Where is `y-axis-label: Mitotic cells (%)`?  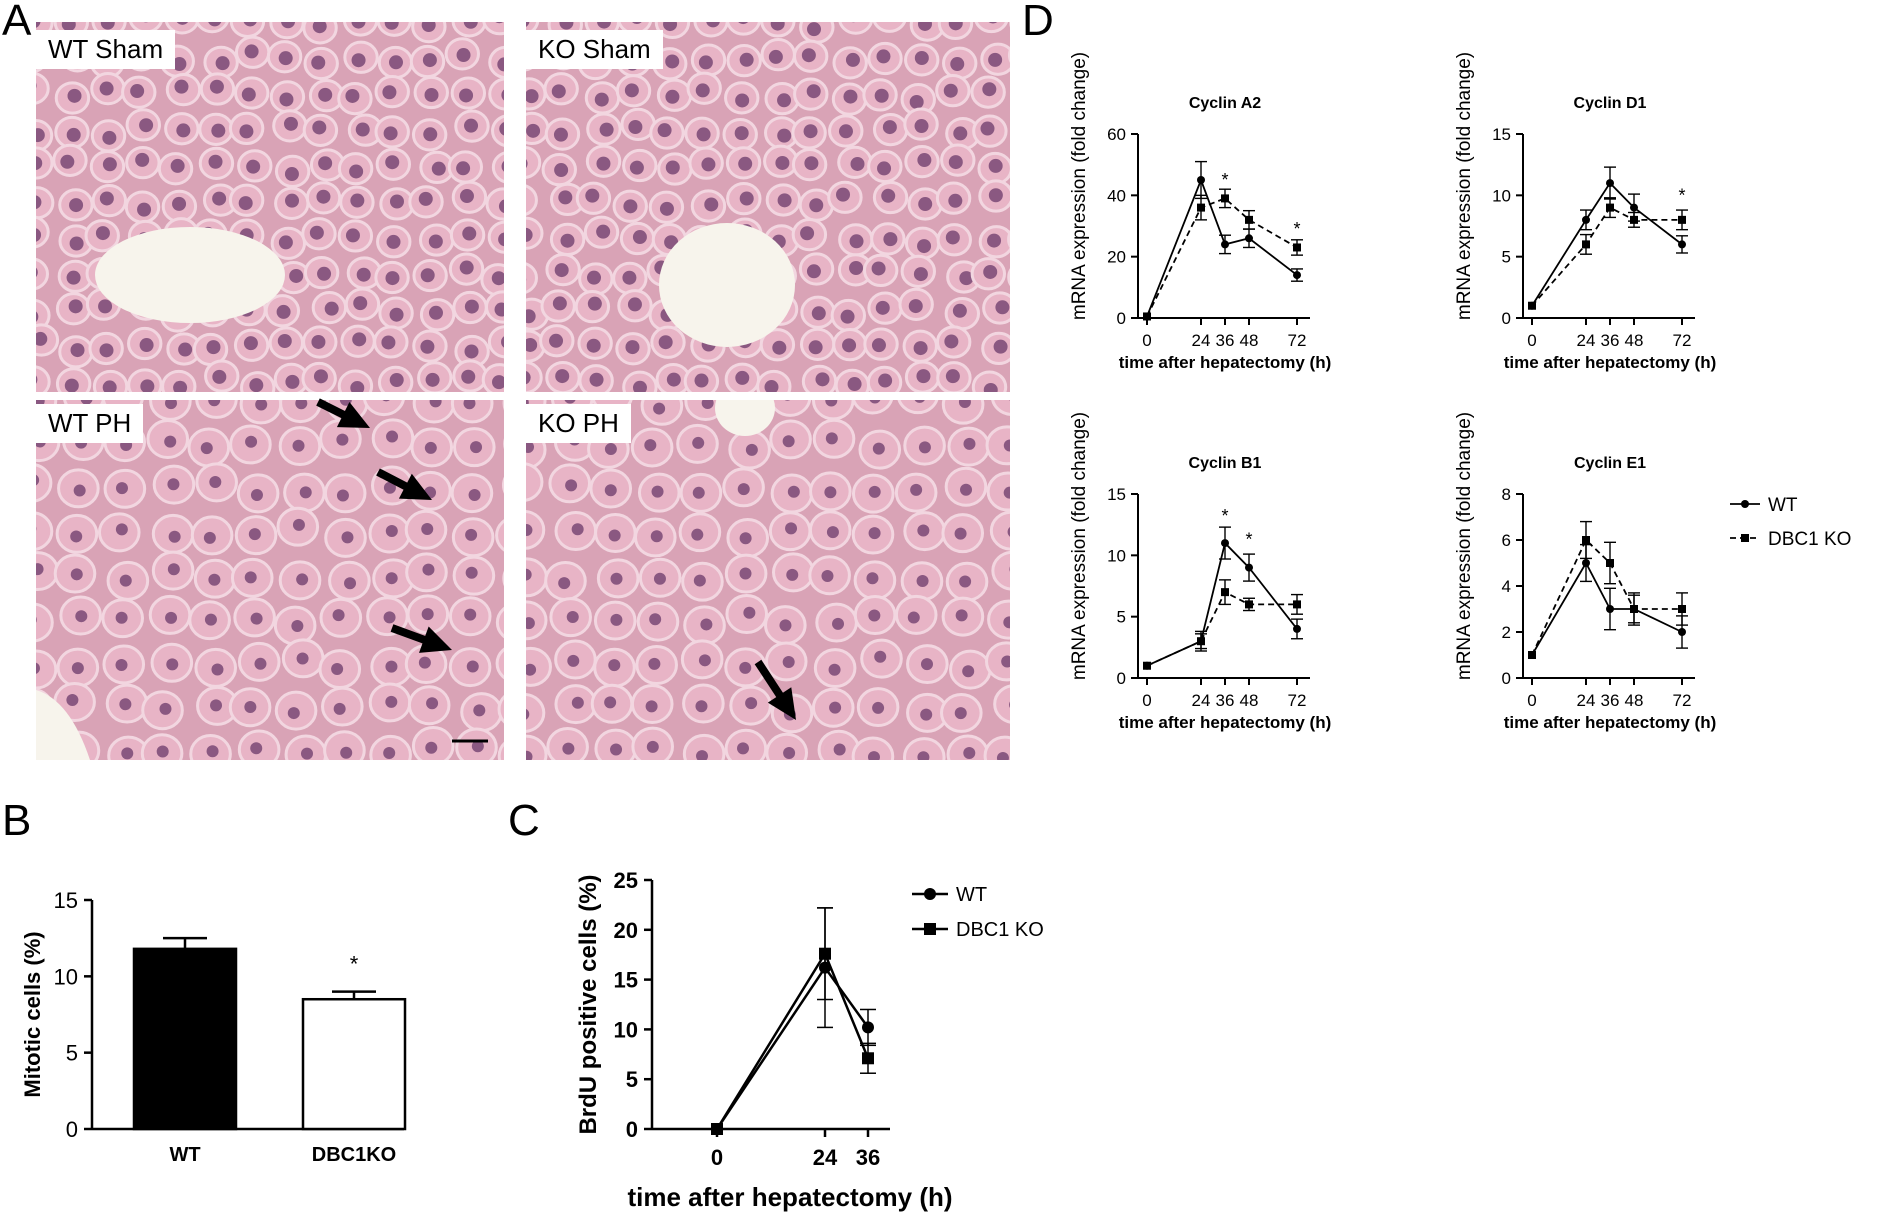
y-axis-label: Mitotic cells (%) is located at coordinates (32, 1014).